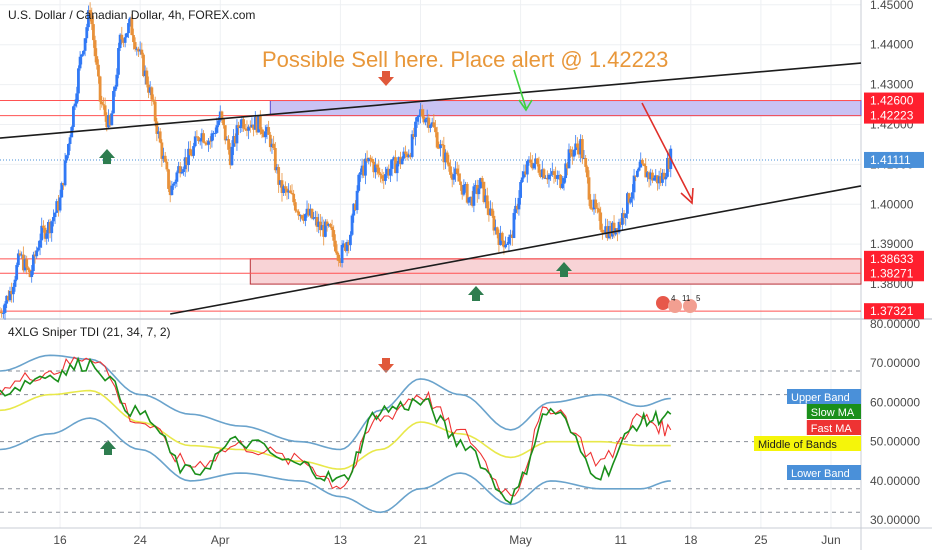  Describe the element at coordinates (446, 540) in the screenshot. I see `time-axis: 16 24 Apr 13 21 May 11 18 25 Jun` at that location.